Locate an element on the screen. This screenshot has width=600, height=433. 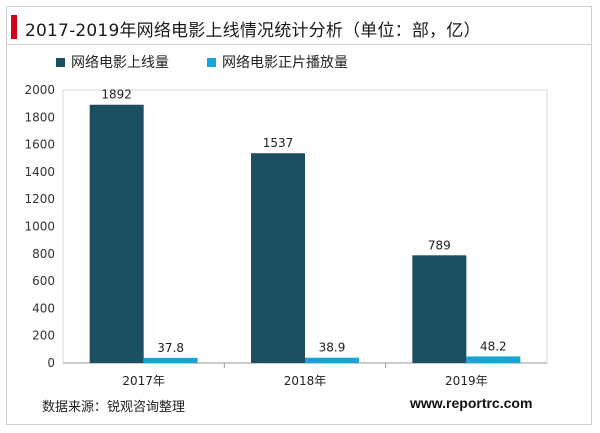
data-label-series-1: 789 is located at coordinates (439, 245).